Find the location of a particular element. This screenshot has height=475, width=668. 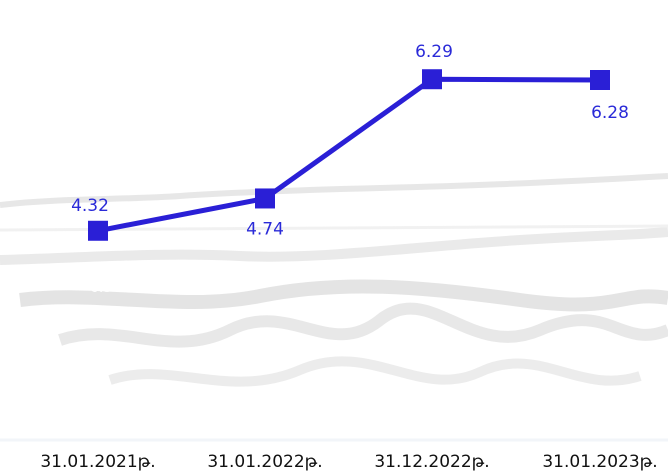

ghost-data-label: 6.5 is located at coordinates (101, 288).